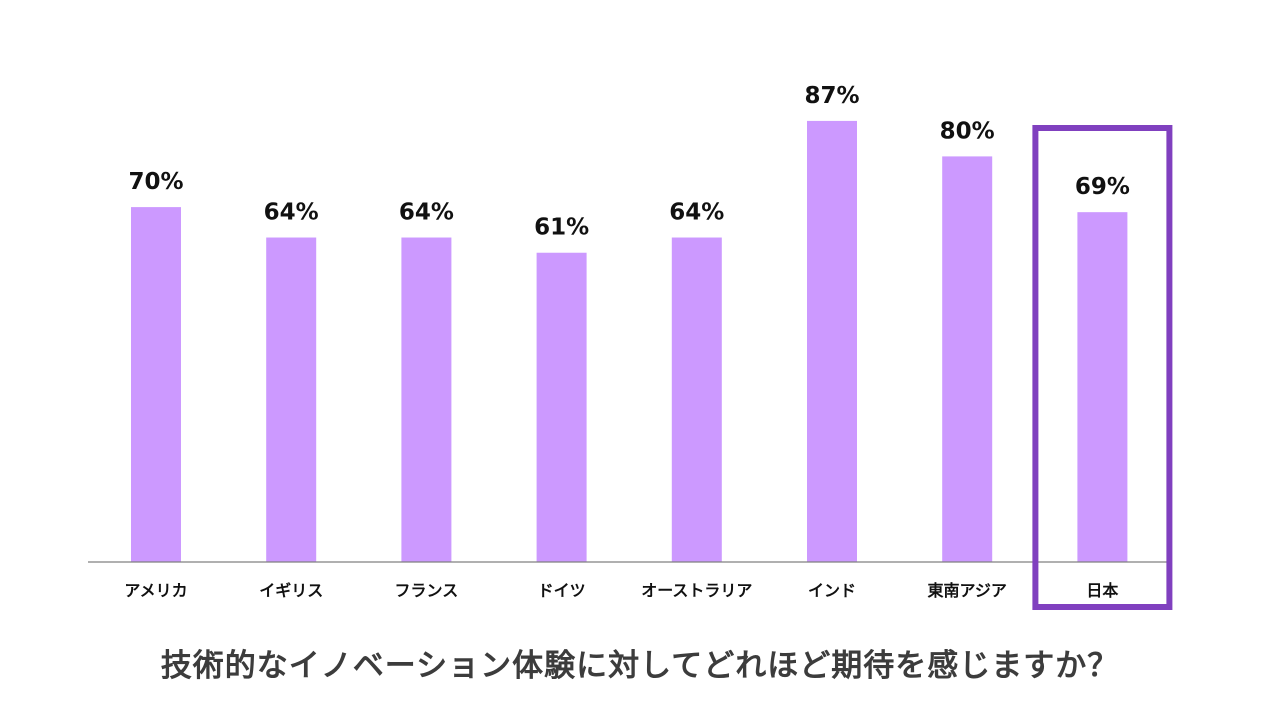 The height and width of the screenshot is (720, 1280). Describe the element at coordinates (291, 213) in the screenshot. I see `value-label-2: 64%` at that location.